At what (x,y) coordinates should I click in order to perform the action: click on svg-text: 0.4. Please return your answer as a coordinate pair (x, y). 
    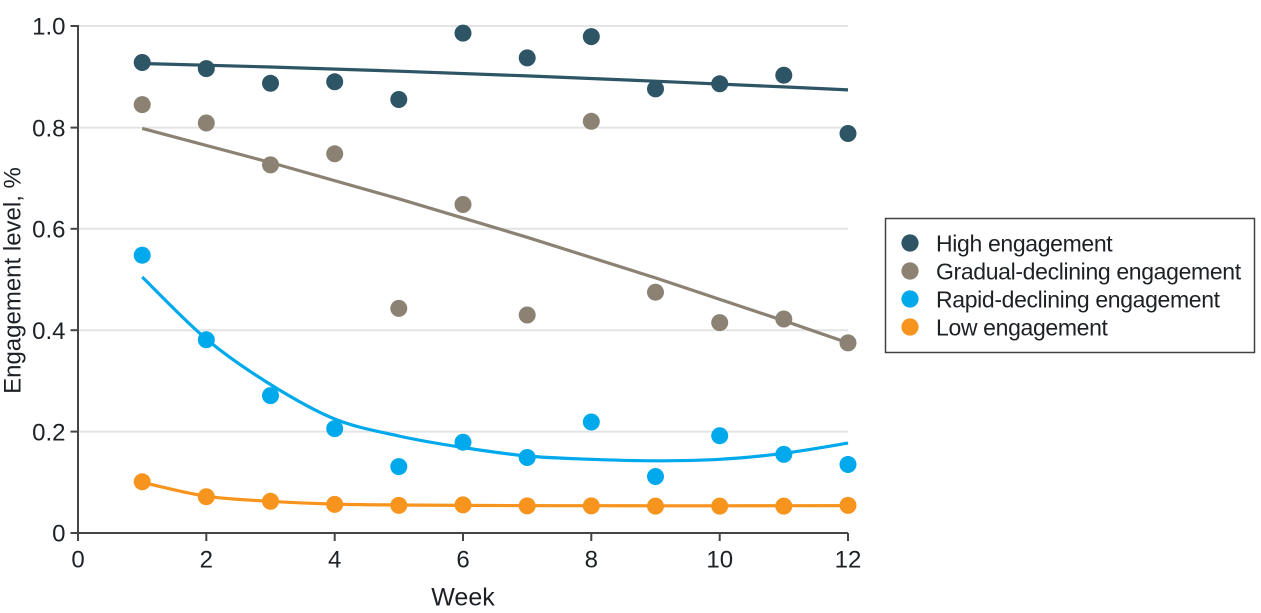
    Looking at the image, I should click on (48, 331).